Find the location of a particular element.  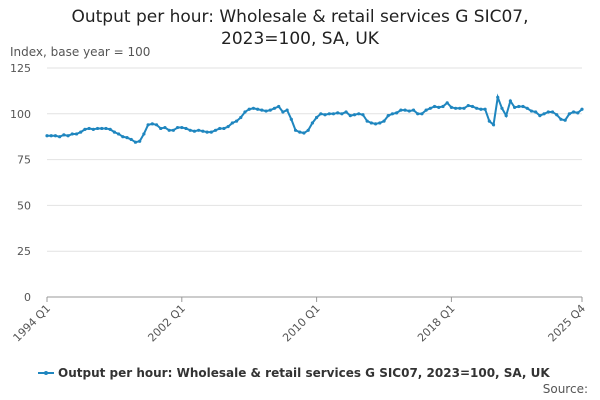

series-line is located at coordinates (315, 118).